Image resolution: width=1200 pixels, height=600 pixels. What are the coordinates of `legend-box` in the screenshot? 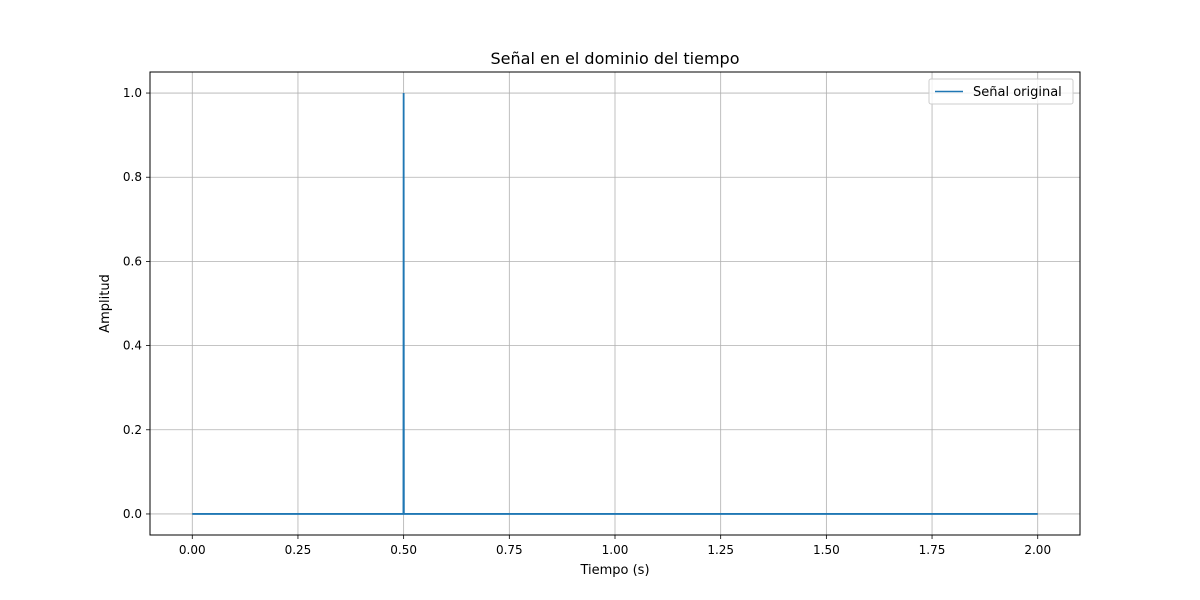 It's located at (1001, 91).